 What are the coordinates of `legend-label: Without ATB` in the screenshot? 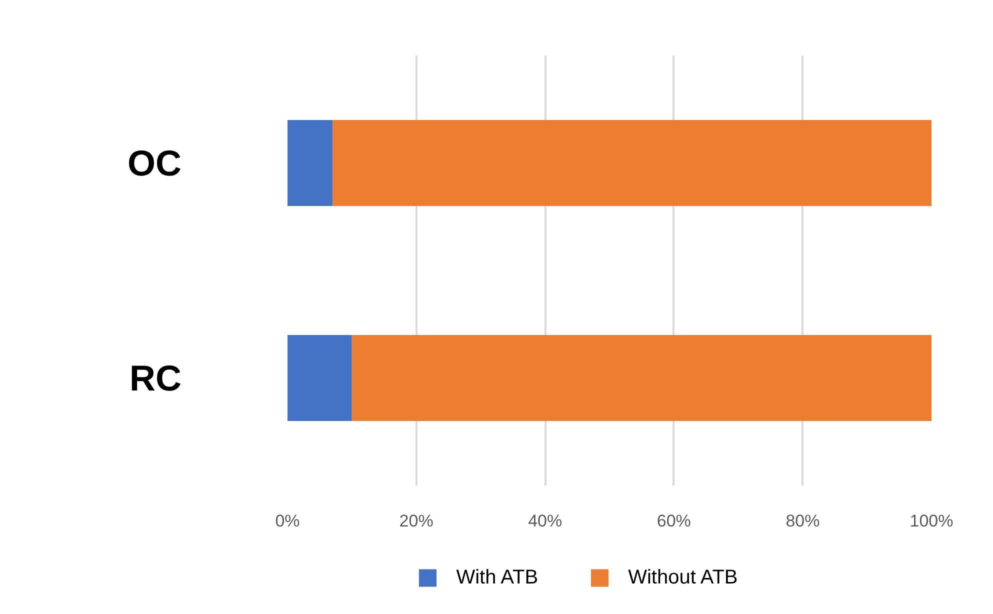 It's located at (683, 577).